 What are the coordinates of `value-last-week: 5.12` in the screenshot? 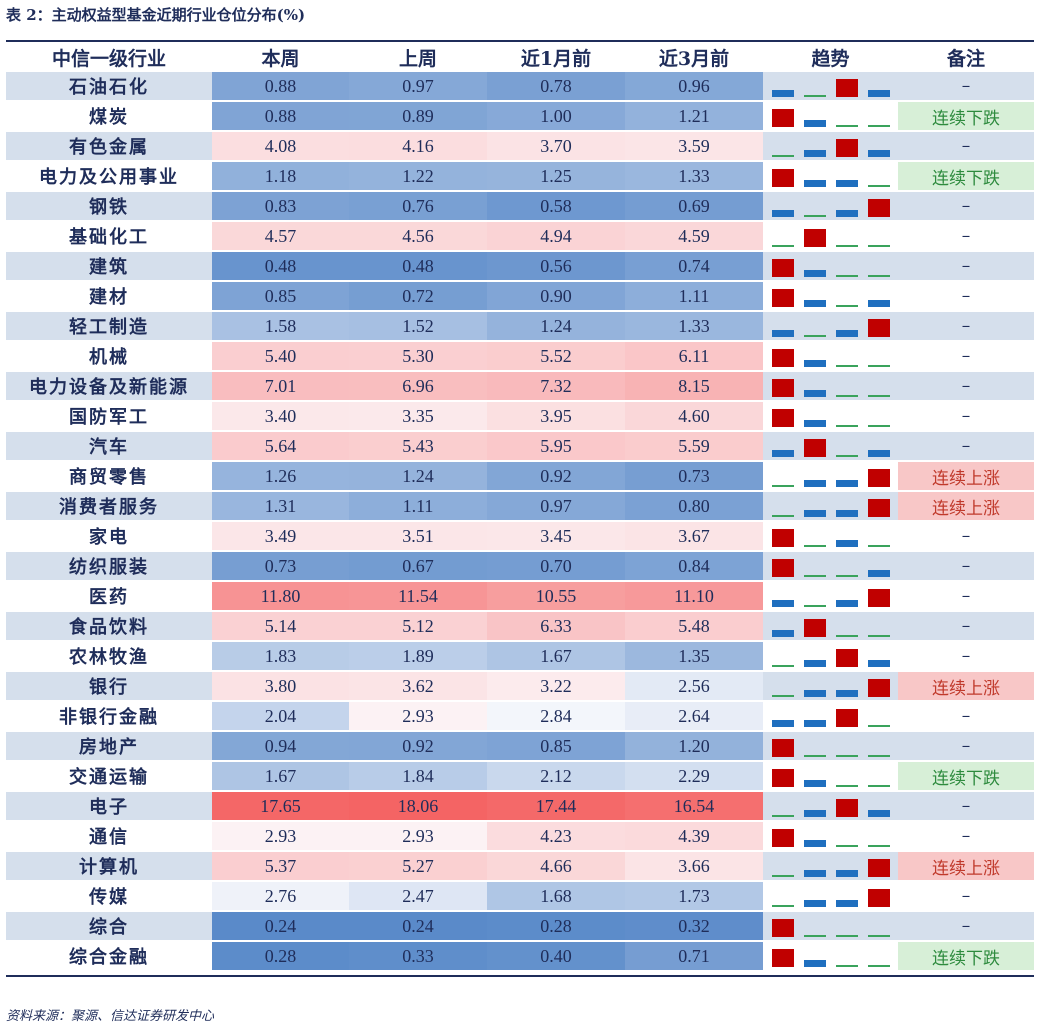 It's located at (418, 626).